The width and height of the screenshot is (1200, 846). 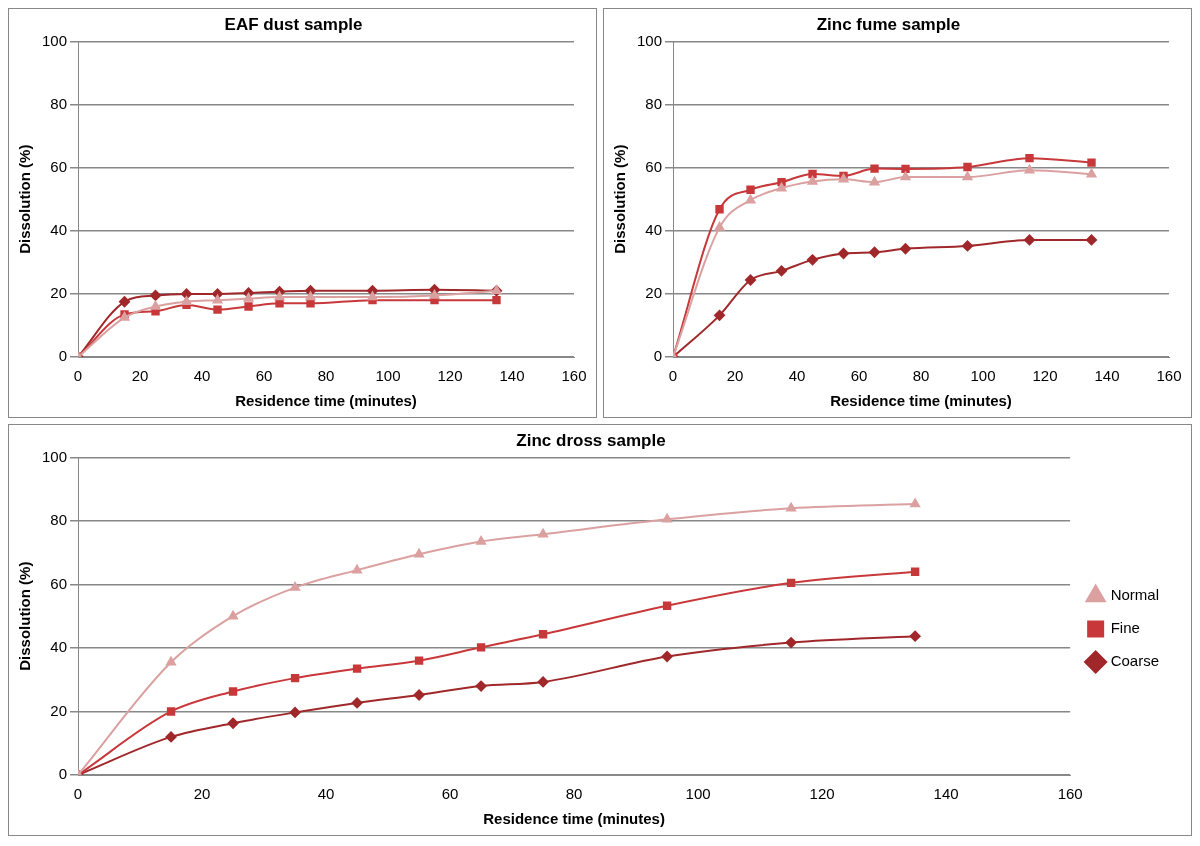 I want to click on legend-label: Normal, so click(x=1134, y=595).